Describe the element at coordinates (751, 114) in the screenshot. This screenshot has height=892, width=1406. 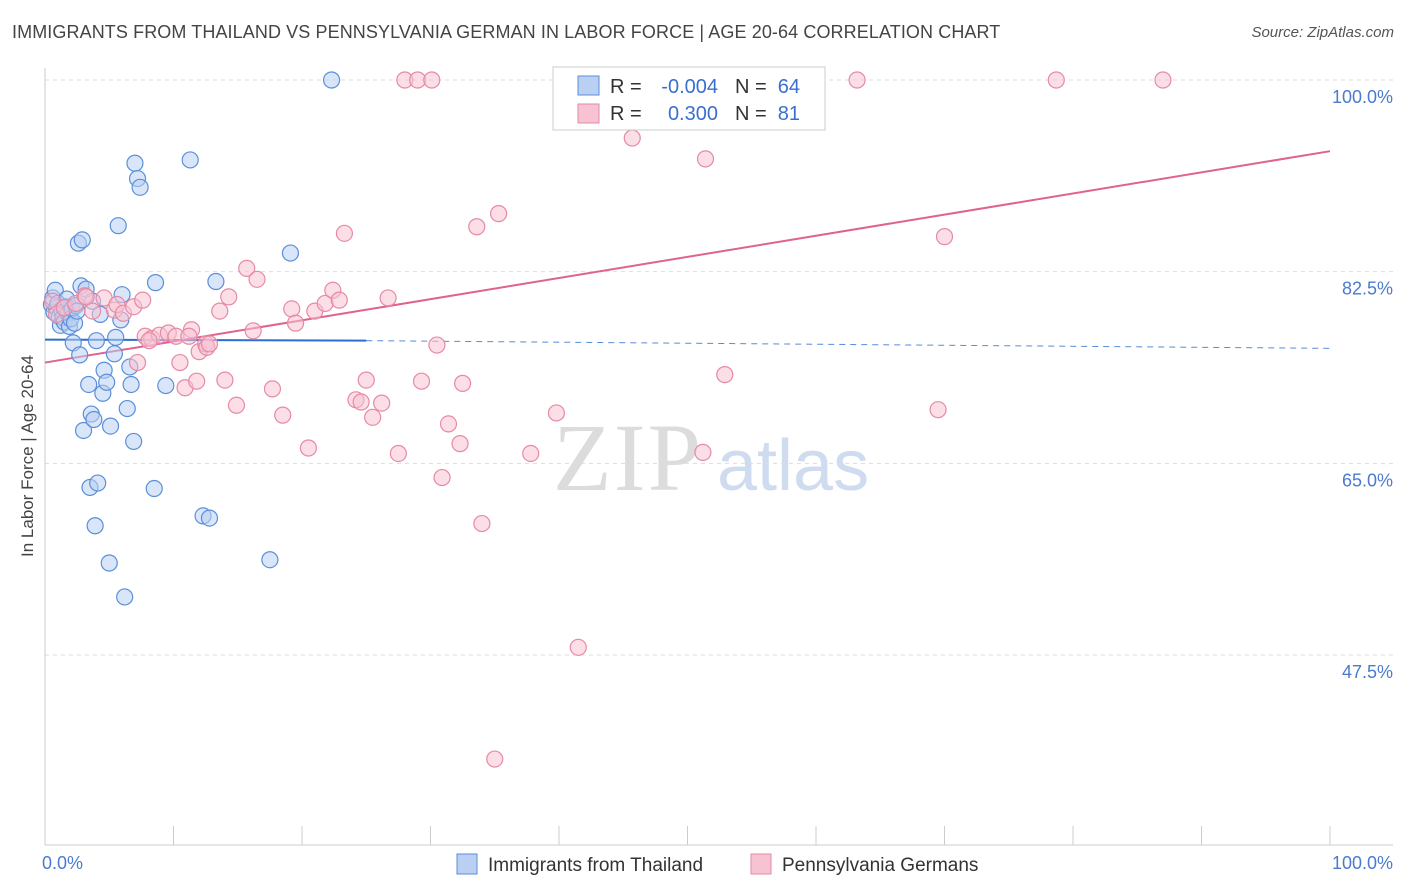
I see `legend-n-label-2: N =` at that location.